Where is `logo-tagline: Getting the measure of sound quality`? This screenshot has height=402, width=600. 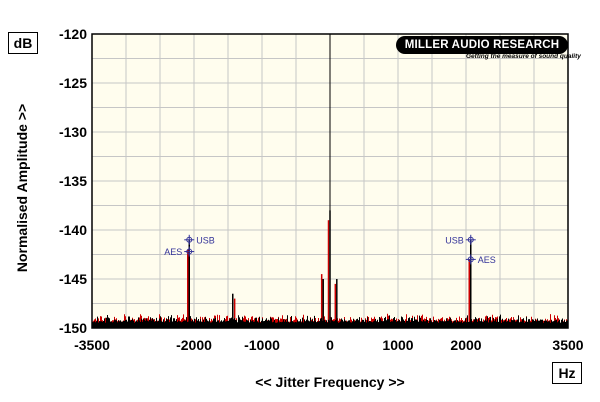 logo-tagline: Getting the measure of sound quality is located at coordinates (523, 56).